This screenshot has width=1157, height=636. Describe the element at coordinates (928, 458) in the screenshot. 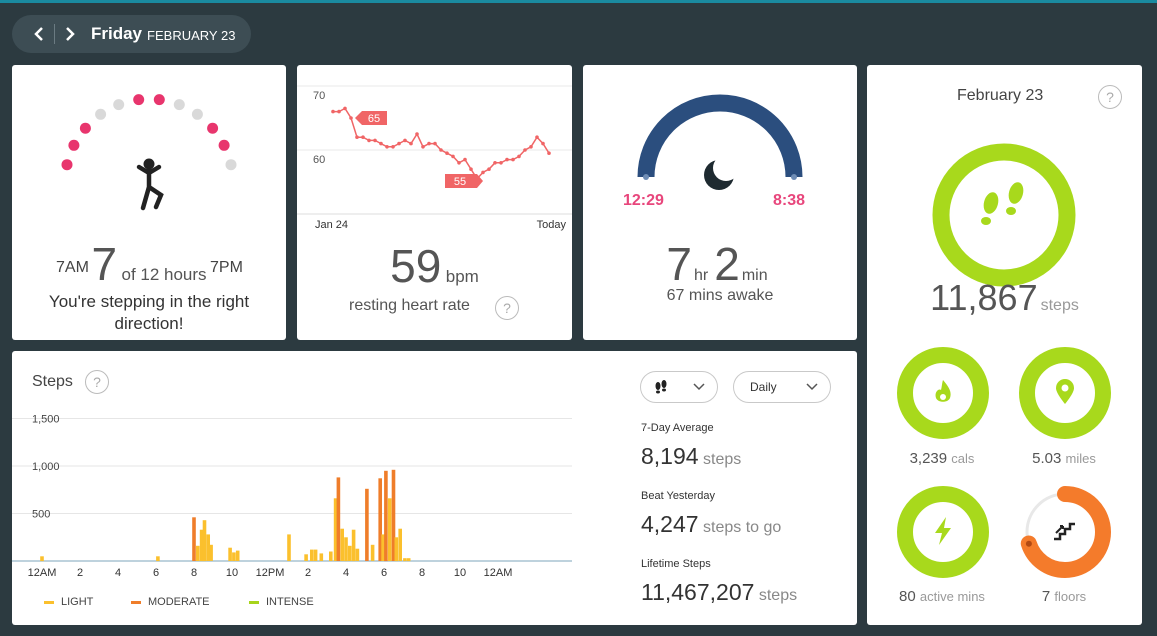

I see `calories-value: 3,239` at that location.